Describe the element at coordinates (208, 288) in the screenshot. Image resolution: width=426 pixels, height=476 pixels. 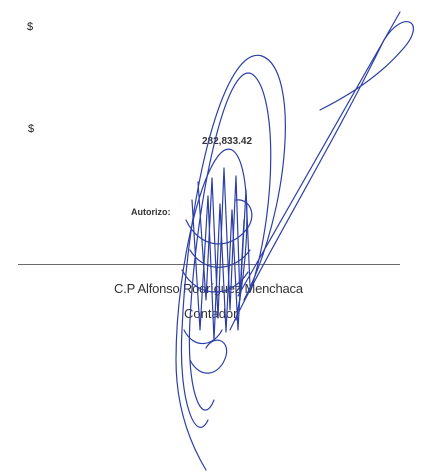
I see `signer-name: C.P Alfonso Rodríguez Menchaca` at that location.